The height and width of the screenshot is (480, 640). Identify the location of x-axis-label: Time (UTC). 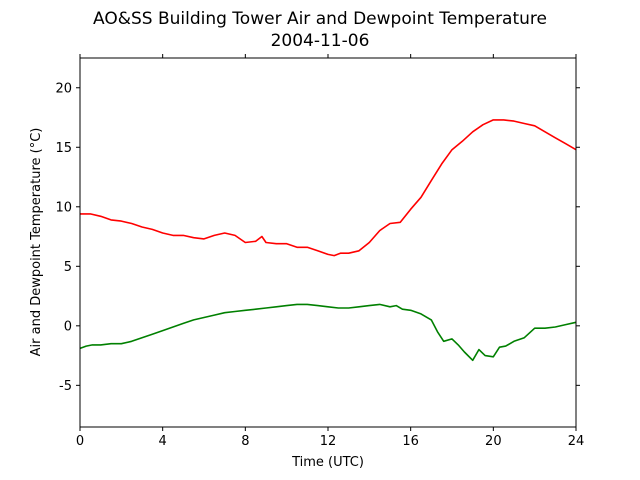
(327, 462).